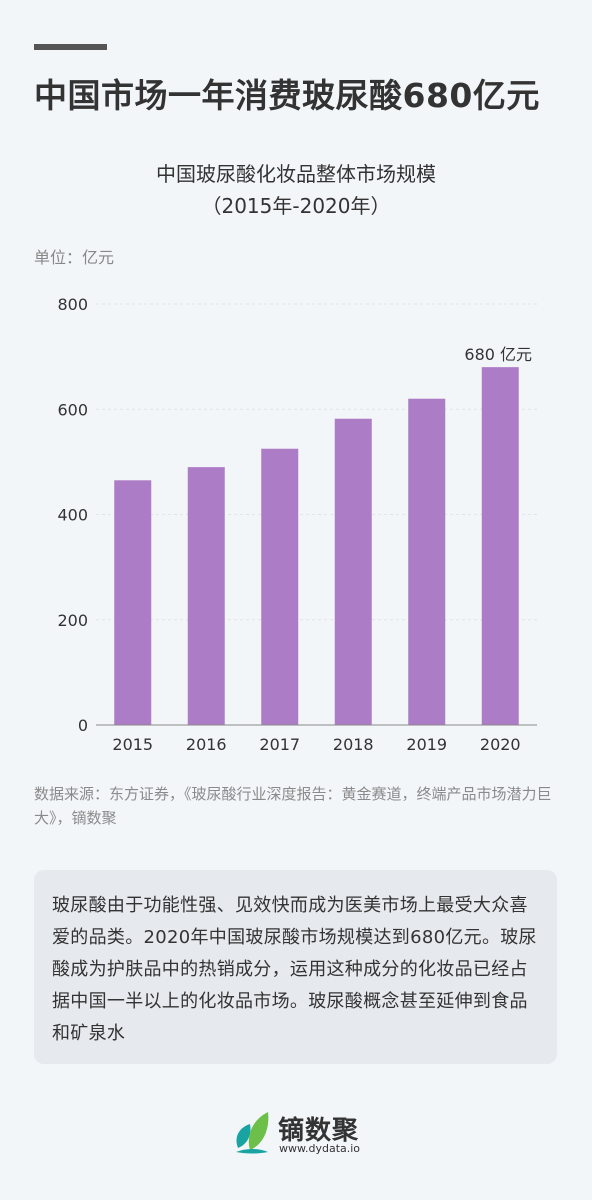  Describe the element at coordinates (319, 1131) in the screenshot. I see `brand-name: 镝数聚` at that location.